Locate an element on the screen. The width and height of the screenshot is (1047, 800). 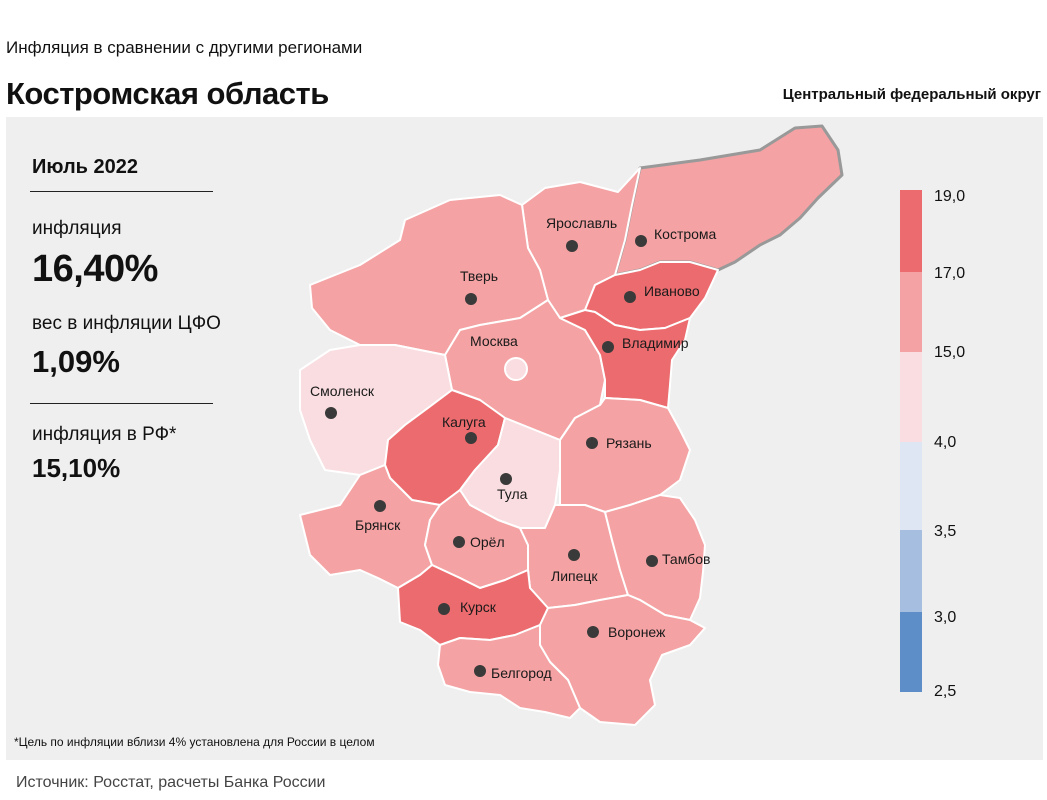
tula-marker is located at coordinates (506, 479).